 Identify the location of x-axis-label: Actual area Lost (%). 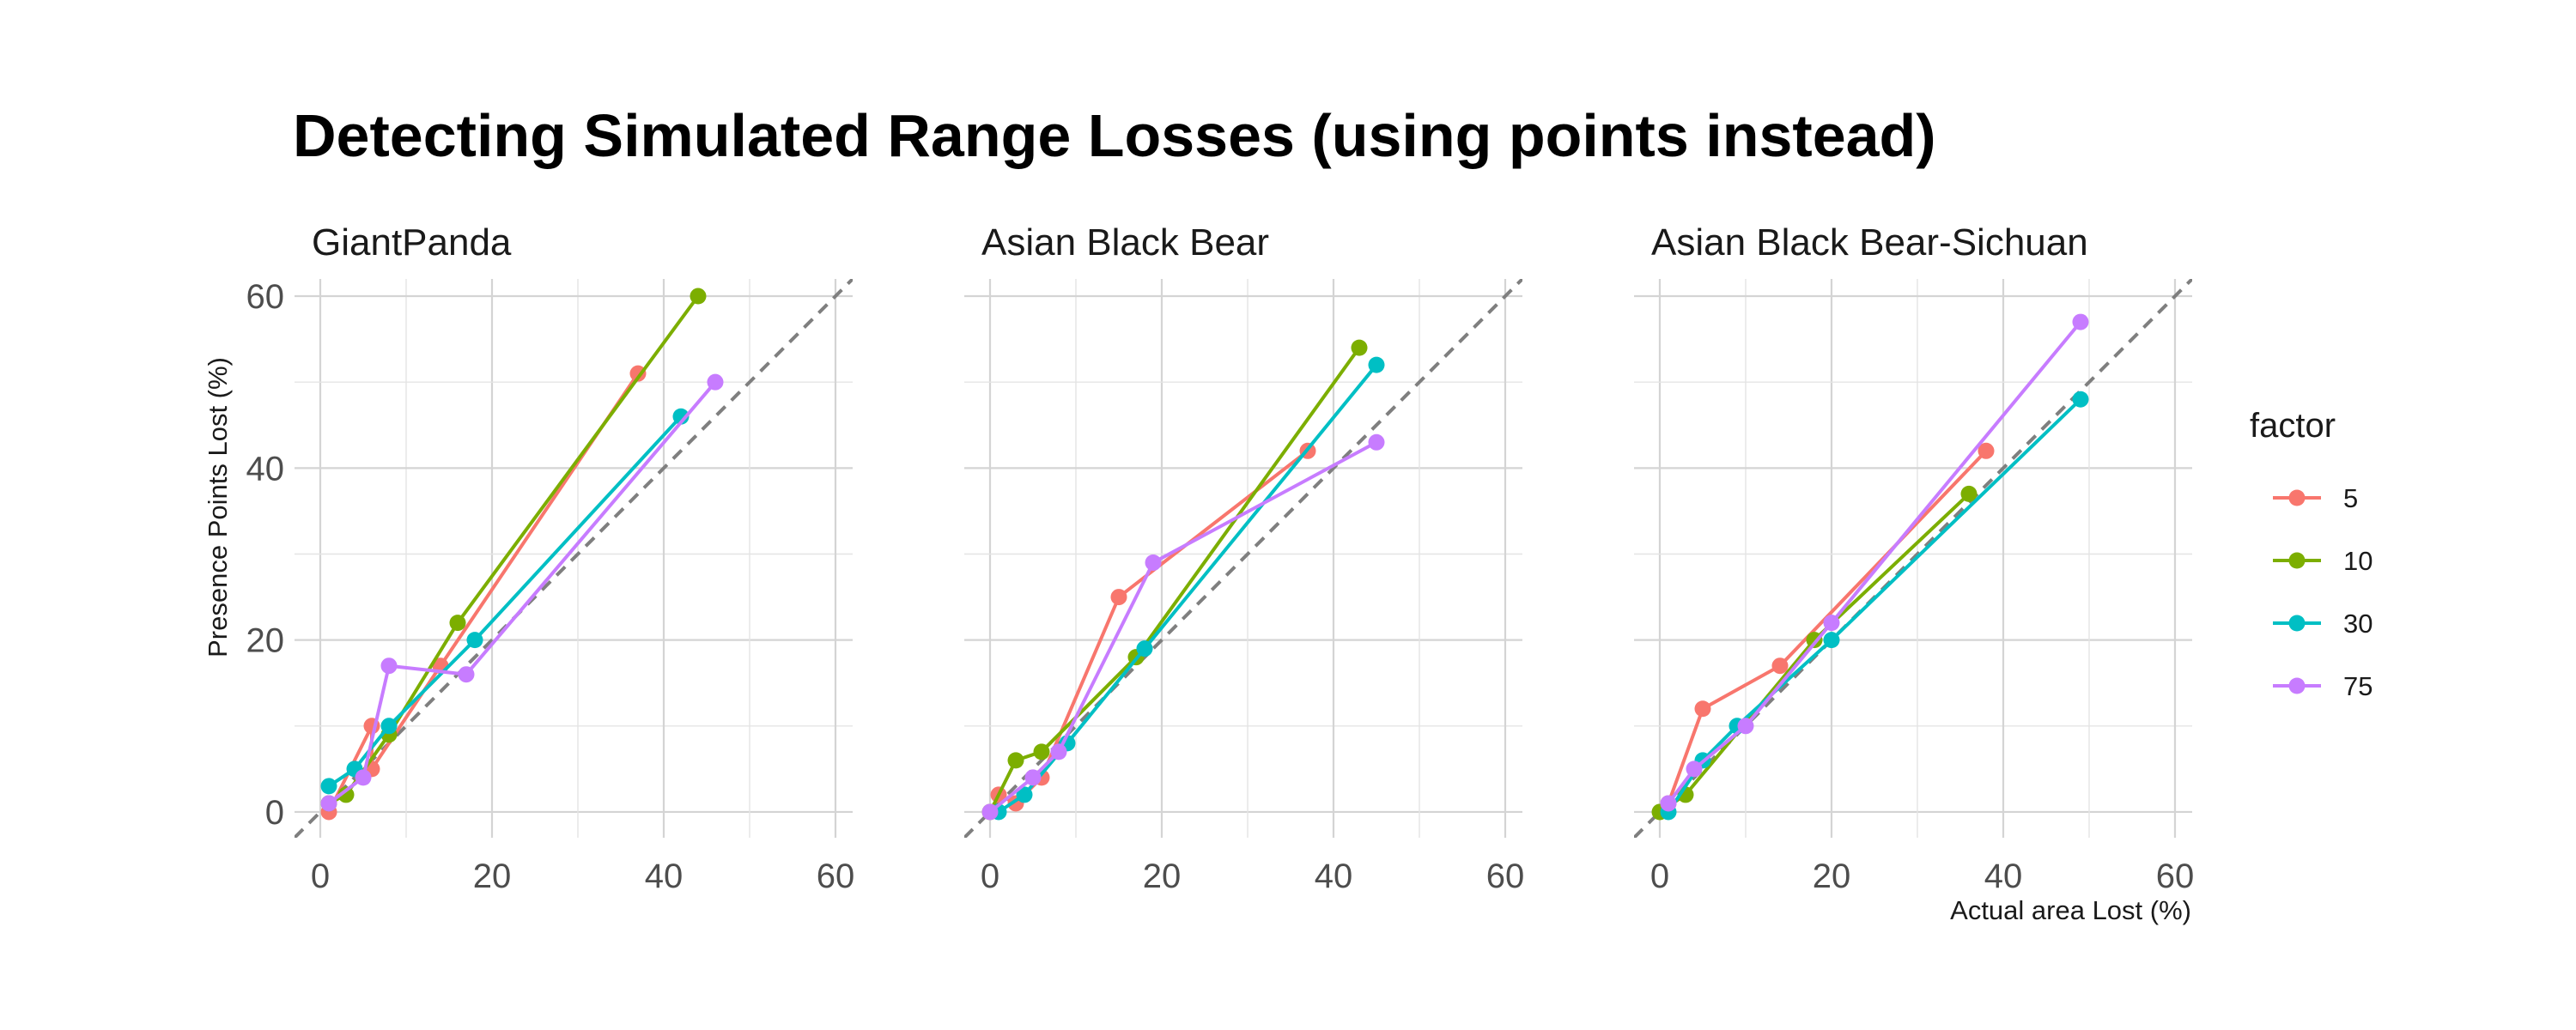
(2070, 910).